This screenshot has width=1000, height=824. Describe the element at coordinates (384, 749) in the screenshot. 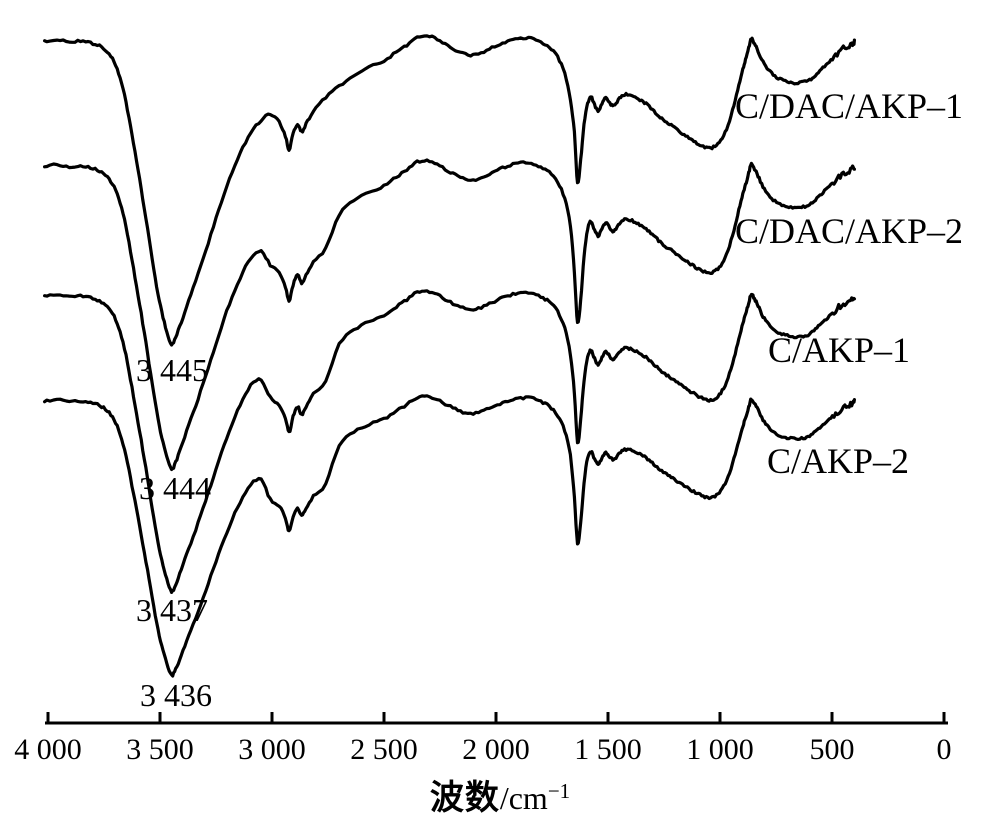

I see `x-axis-tick-label-2500: 2 500` at that location.